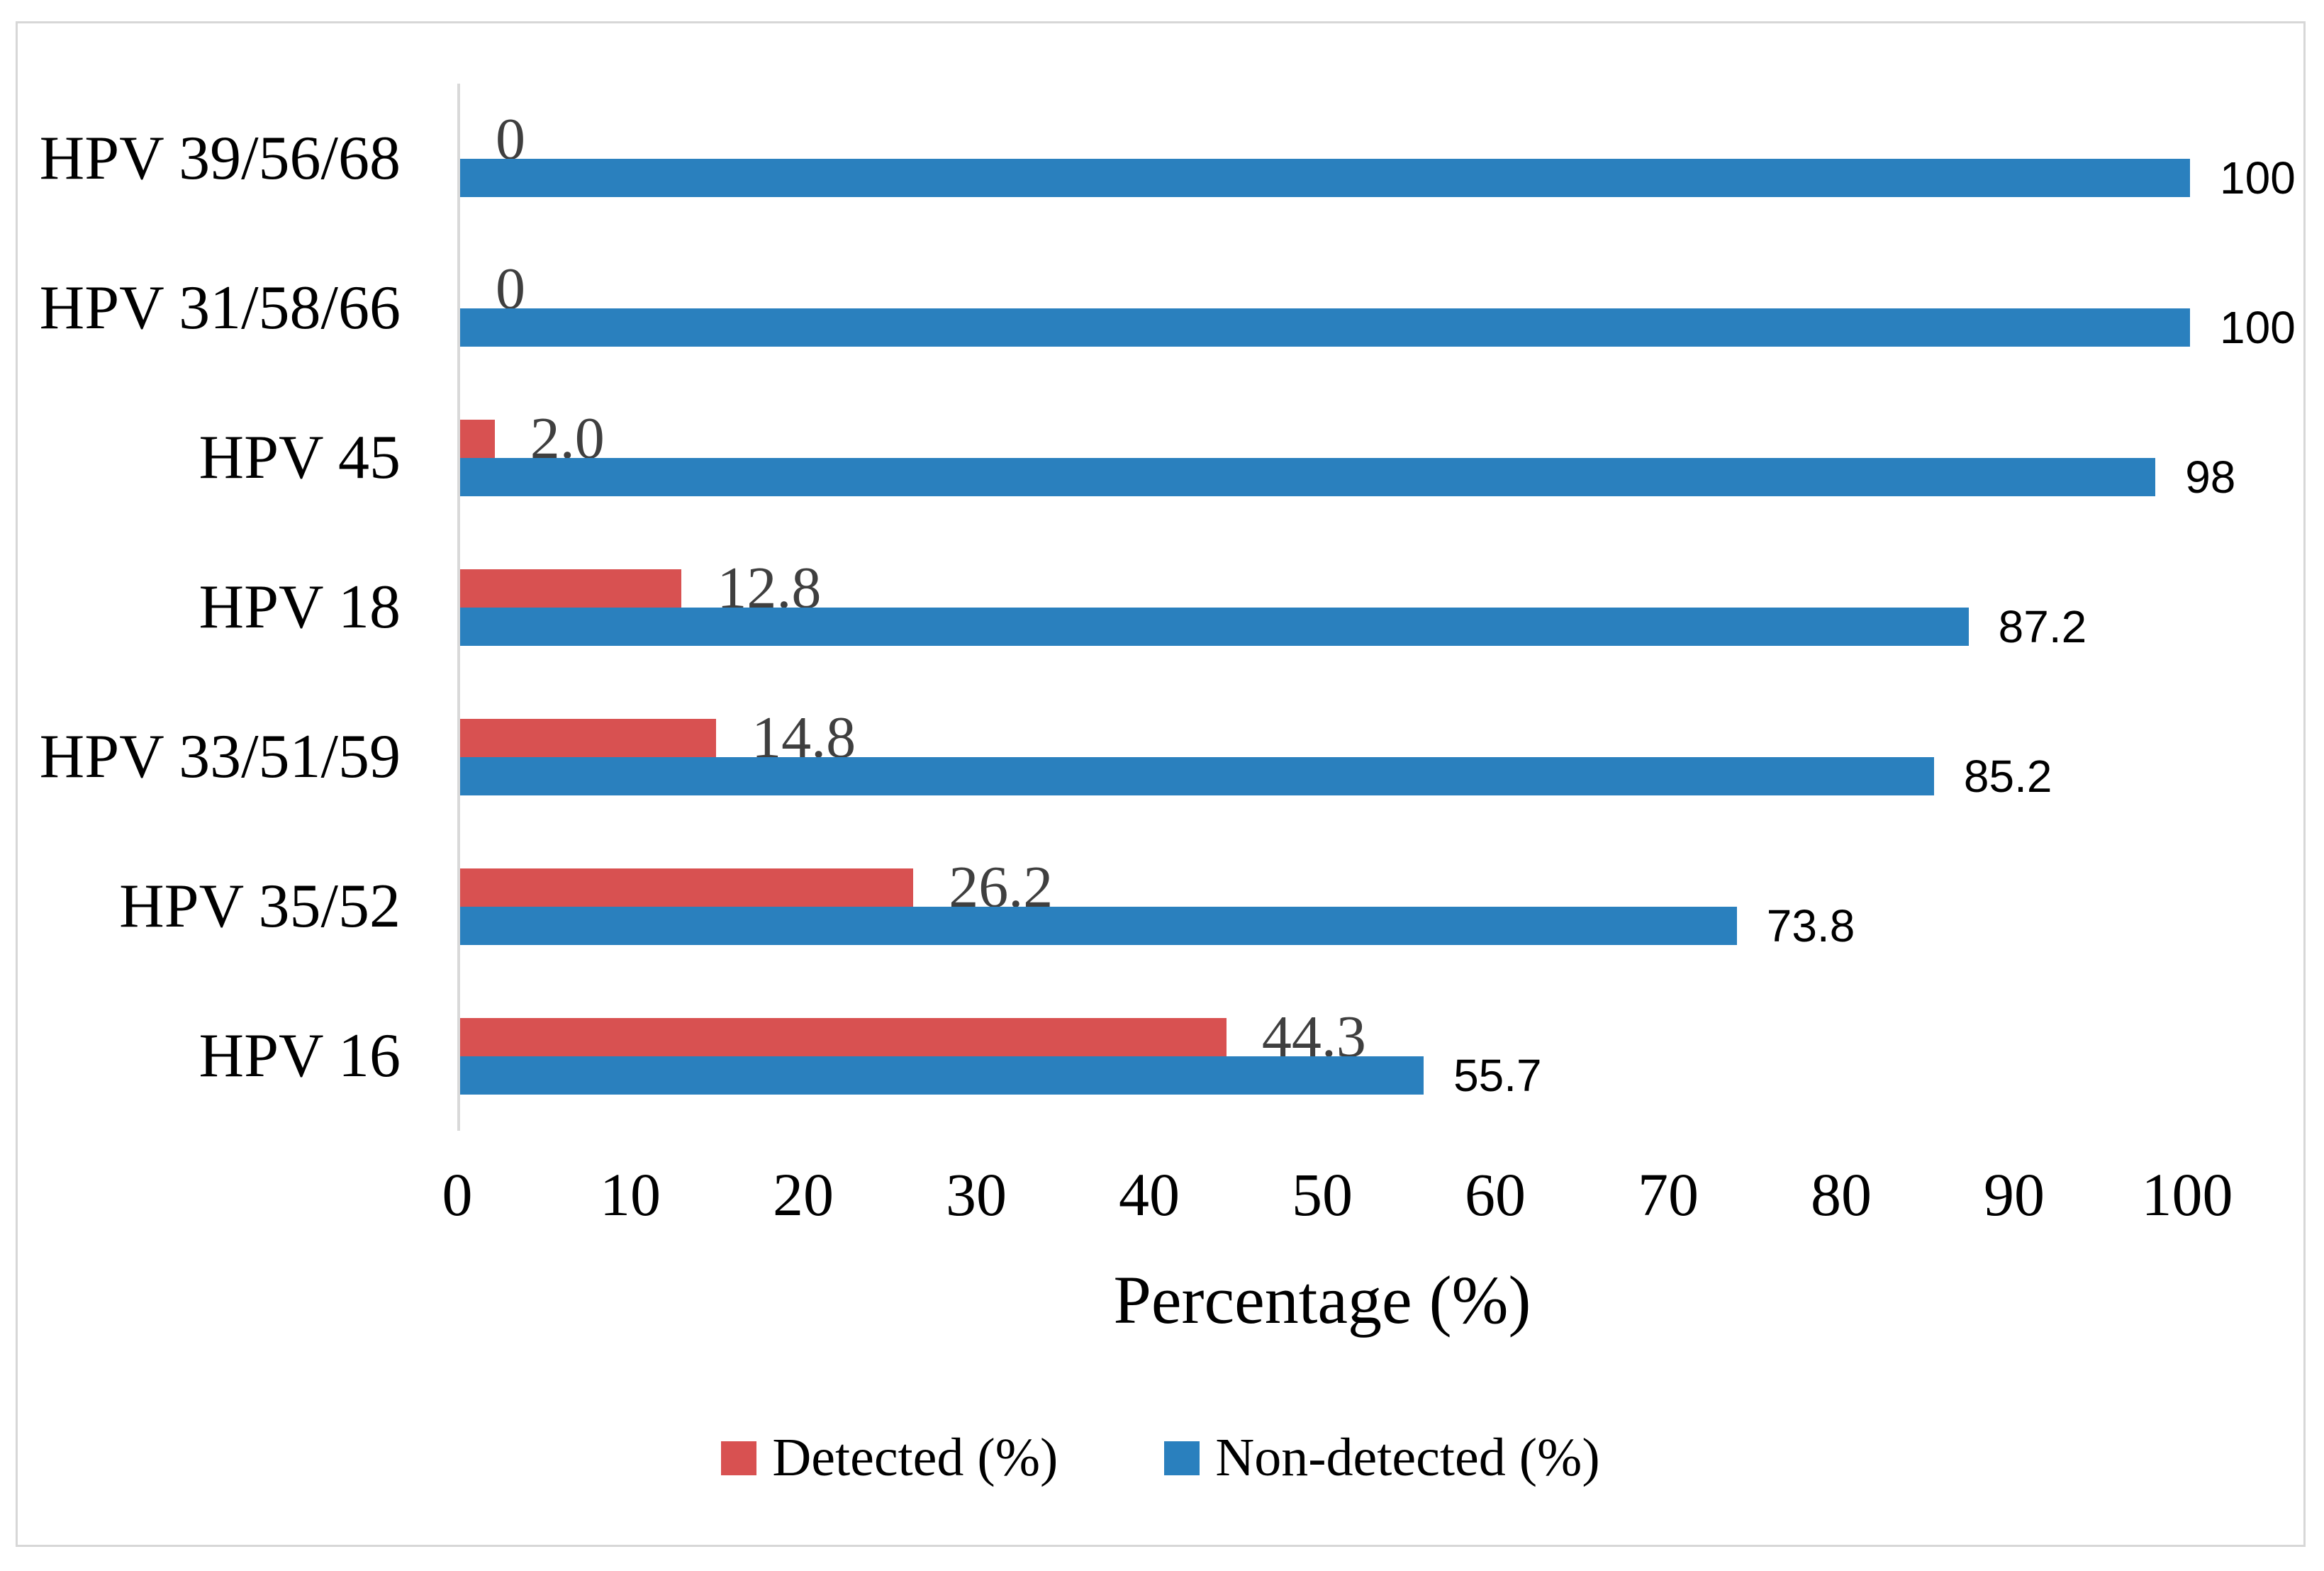  I want to click on series-bar-row: 98, so click(1347, 477).